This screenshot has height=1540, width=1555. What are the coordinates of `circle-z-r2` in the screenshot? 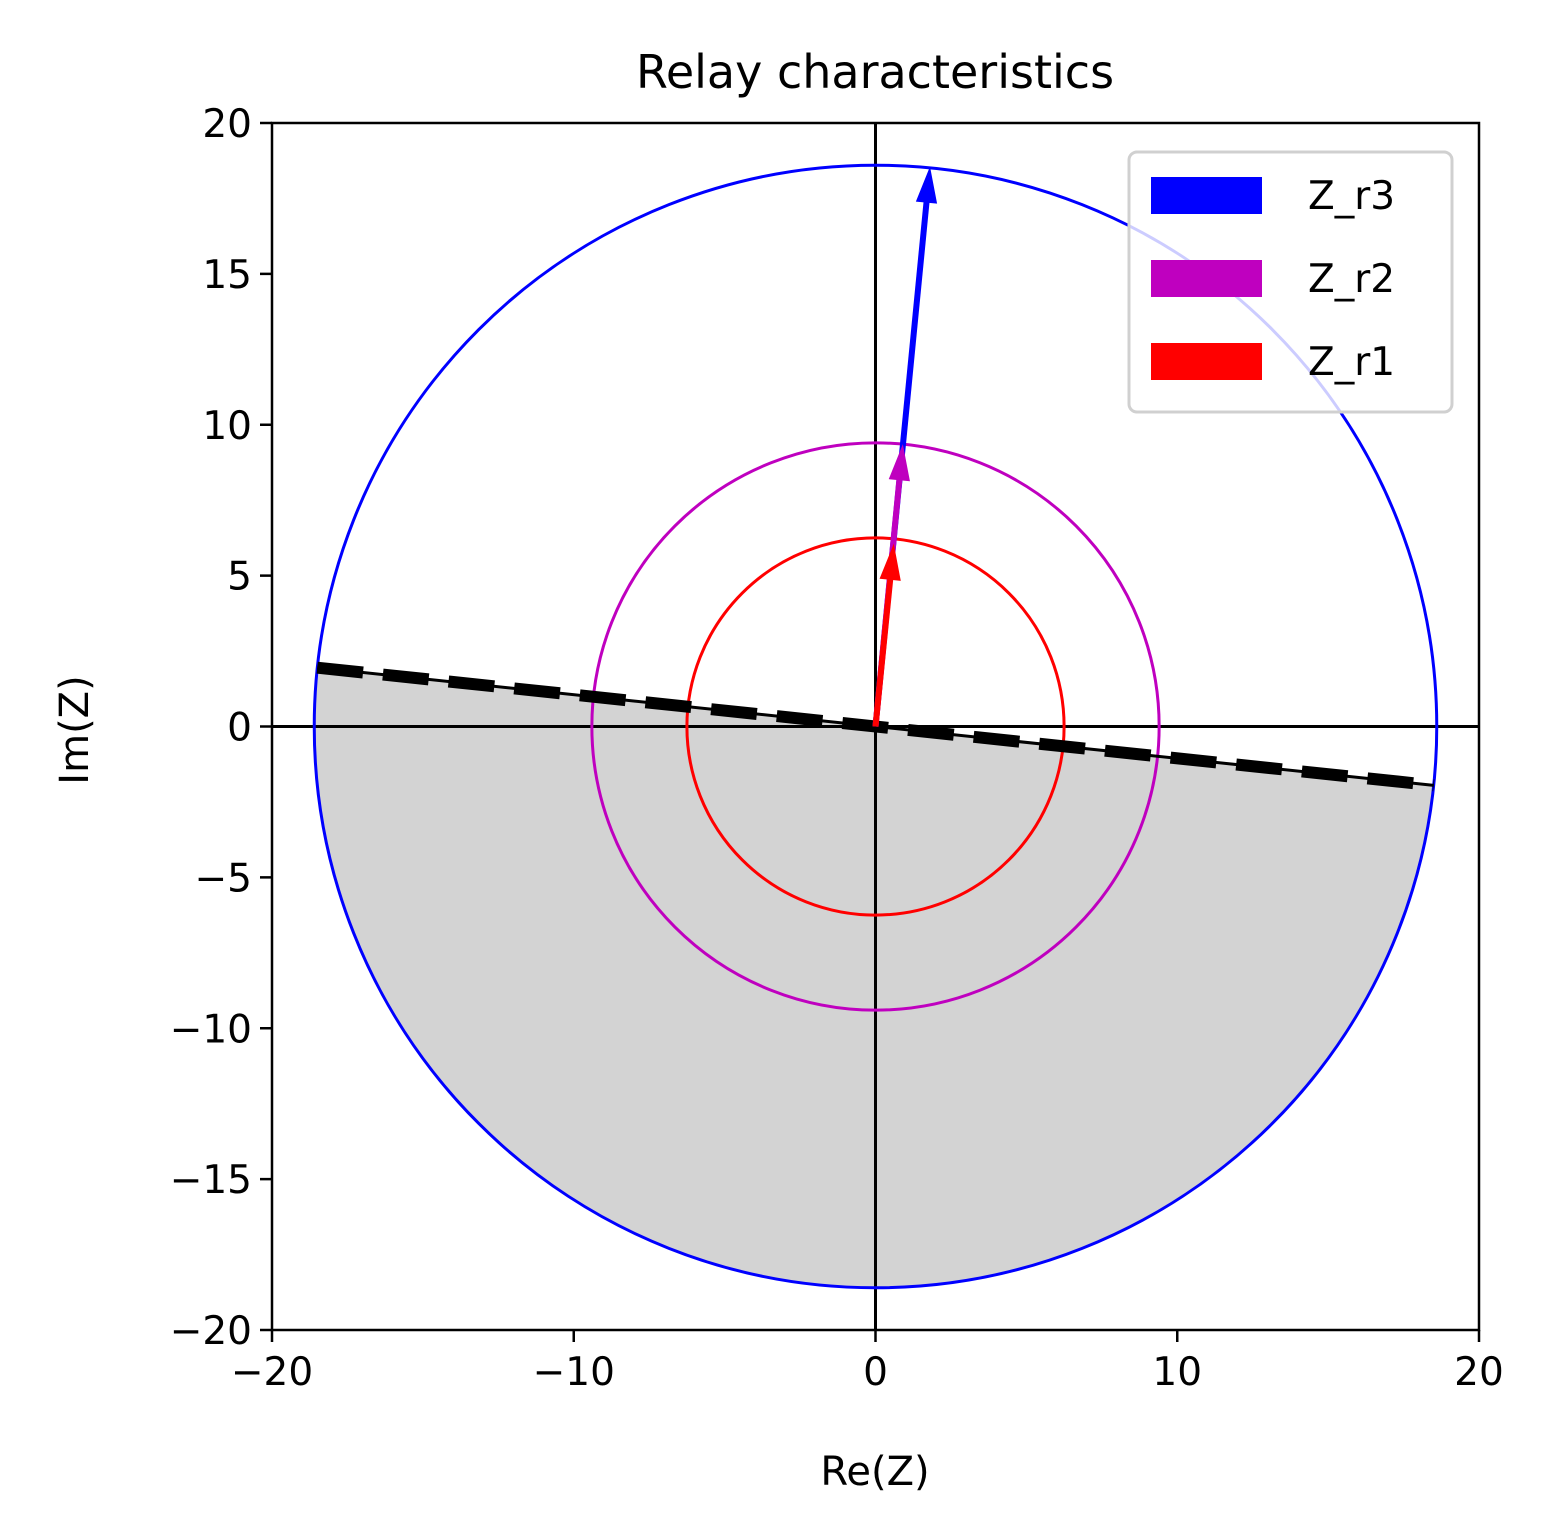 It's located at (875, 726).